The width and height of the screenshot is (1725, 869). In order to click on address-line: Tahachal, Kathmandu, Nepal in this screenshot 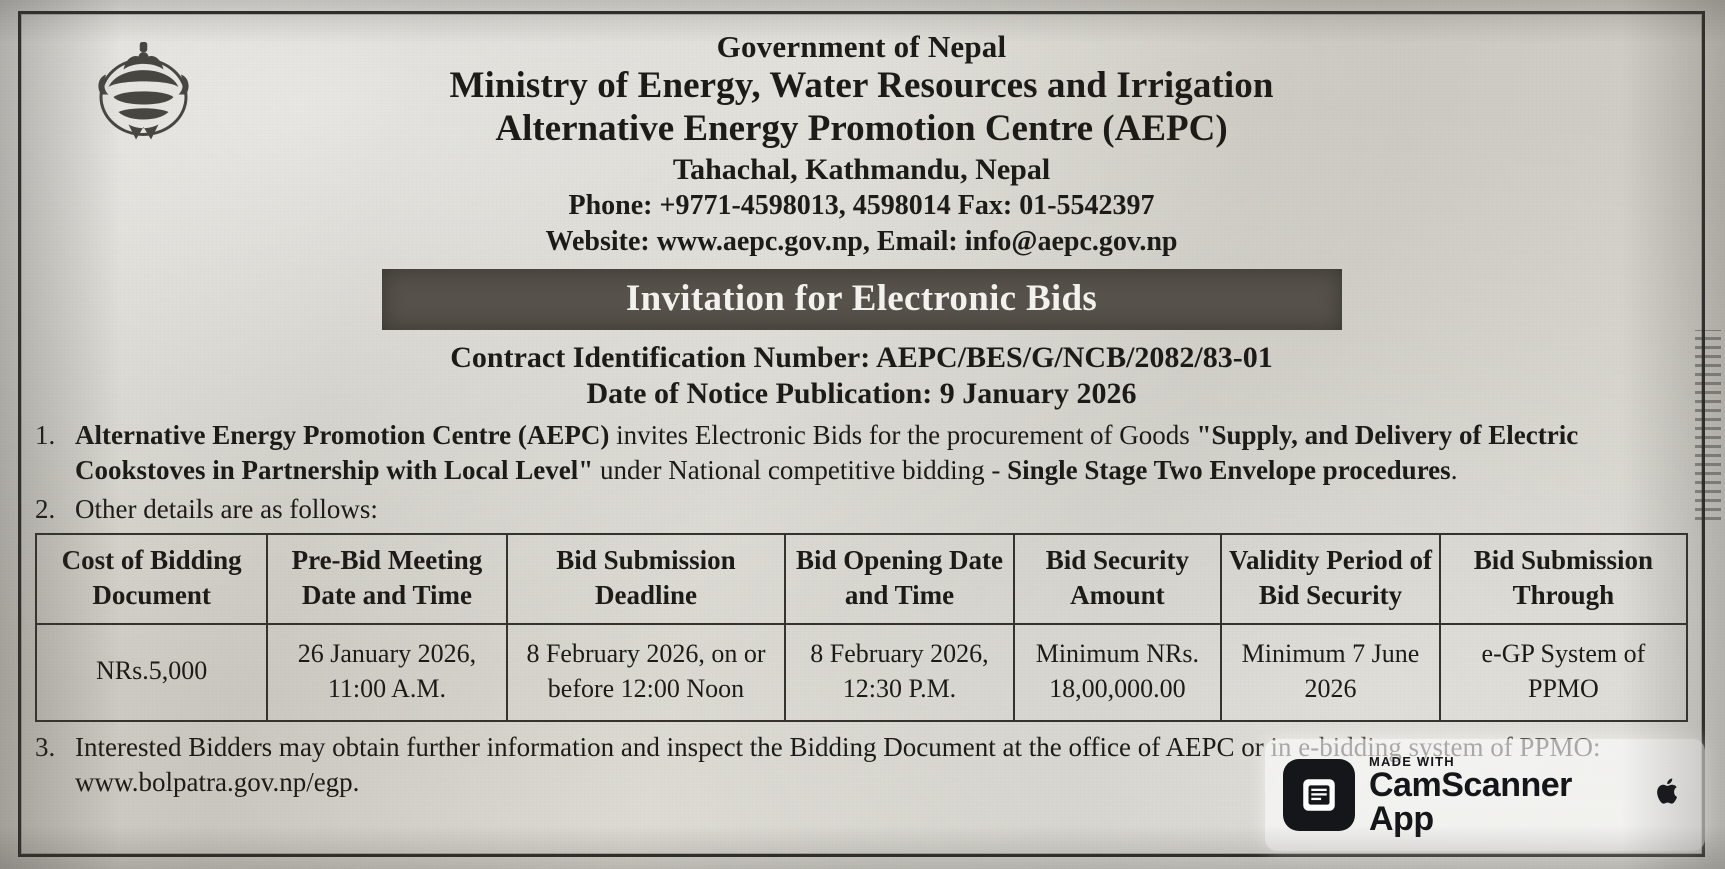, I will do `click(861, 169)`.